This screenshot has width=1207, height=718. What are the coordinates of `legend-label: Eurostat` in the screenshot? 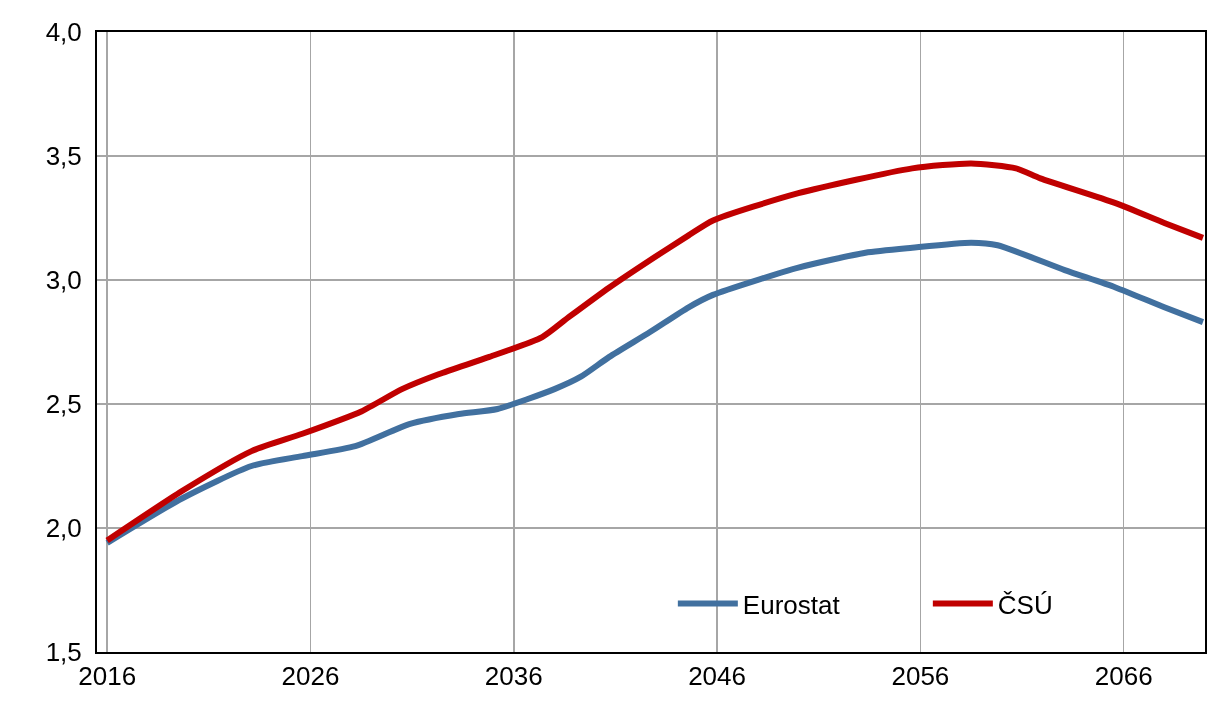 It's located at (791, 604).